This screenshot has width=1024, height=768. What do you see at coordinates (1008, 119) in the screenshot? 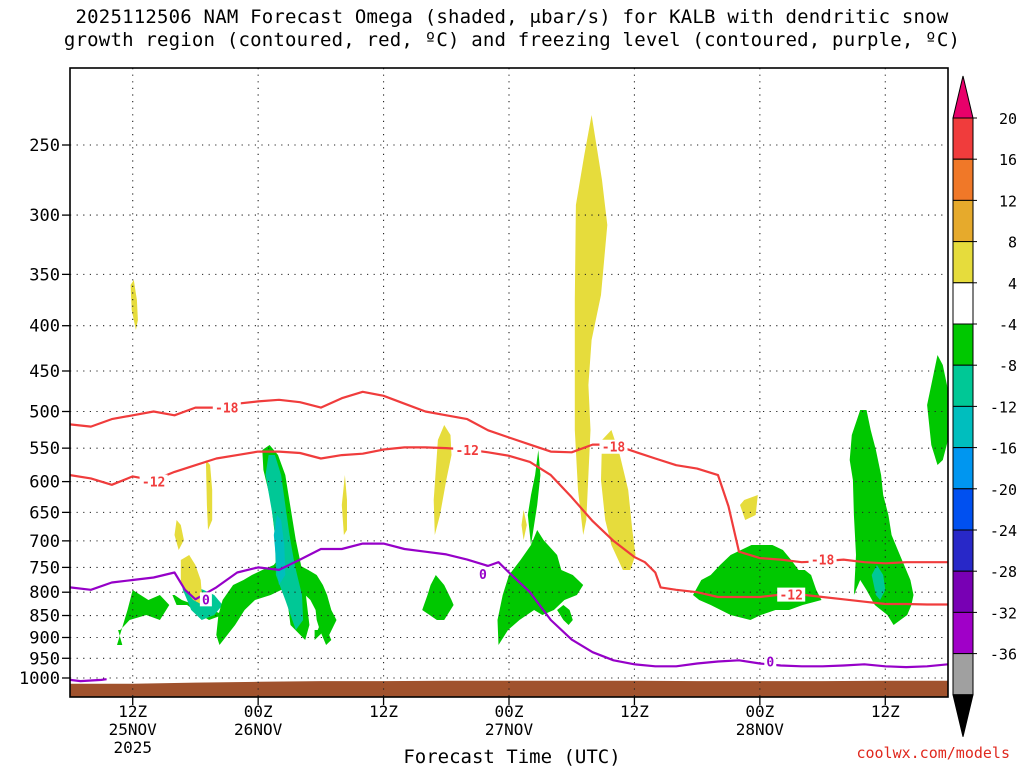
I see `colorbar-label: 20` at bounding box center [1008, 119].